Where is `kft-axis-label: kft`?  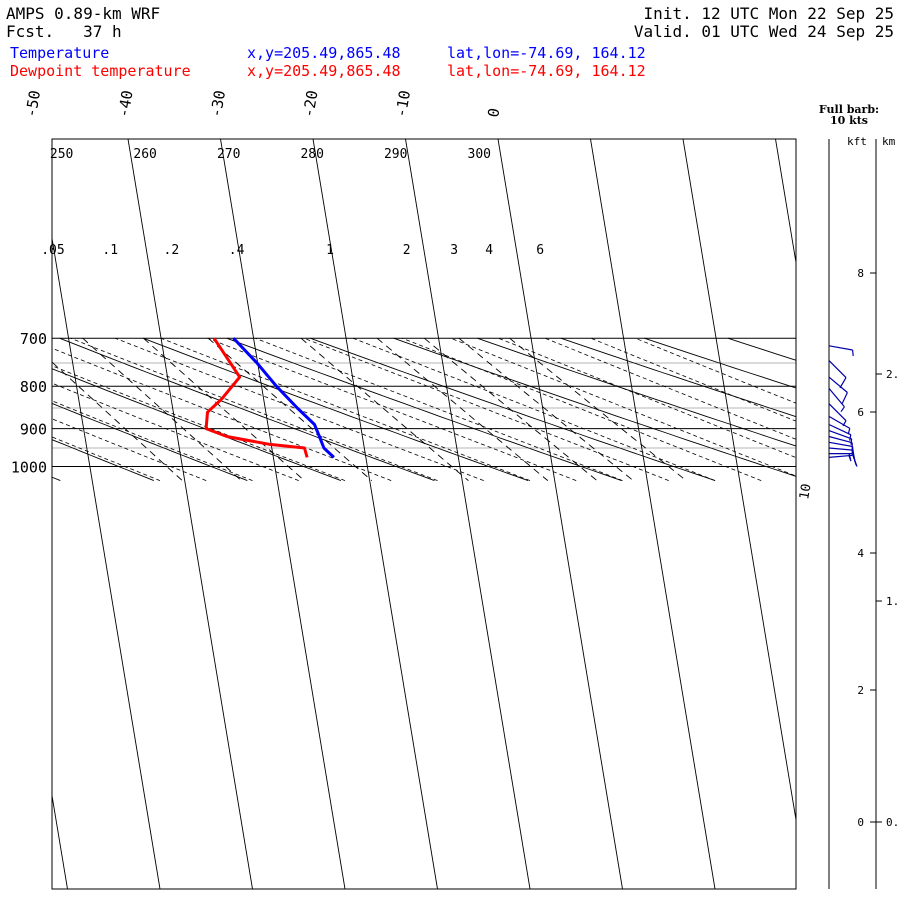 kft-axis-label: kft is located at coordinates (857, 141).